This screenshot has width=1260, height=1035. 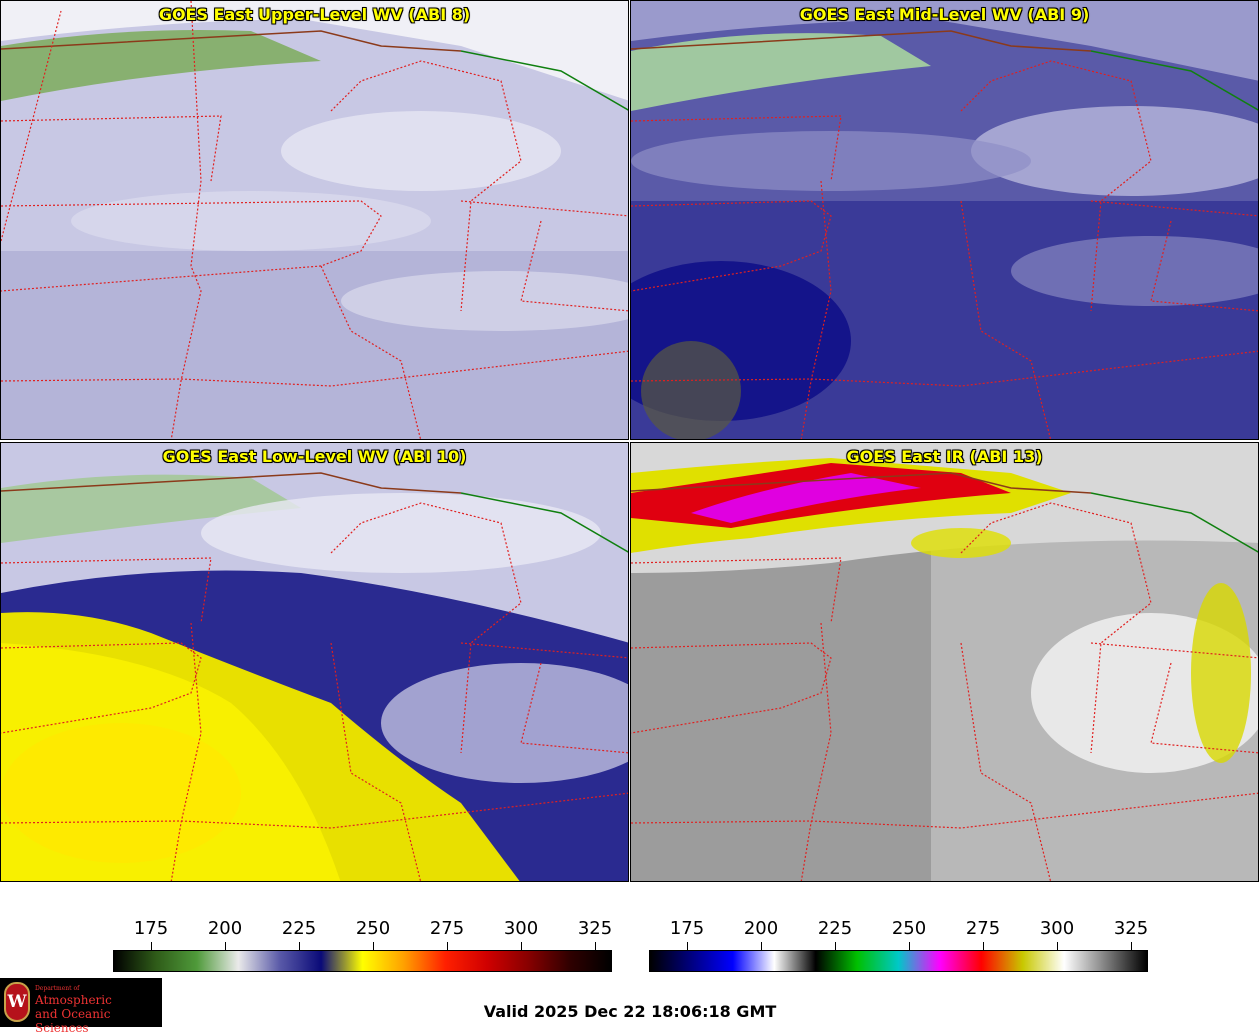 What do you see at coordinates (314, 14) in the screenshot?
I see `panel-title: GOES East Upper-Level WV (ABI 8)` at bounding box center [314, 14].